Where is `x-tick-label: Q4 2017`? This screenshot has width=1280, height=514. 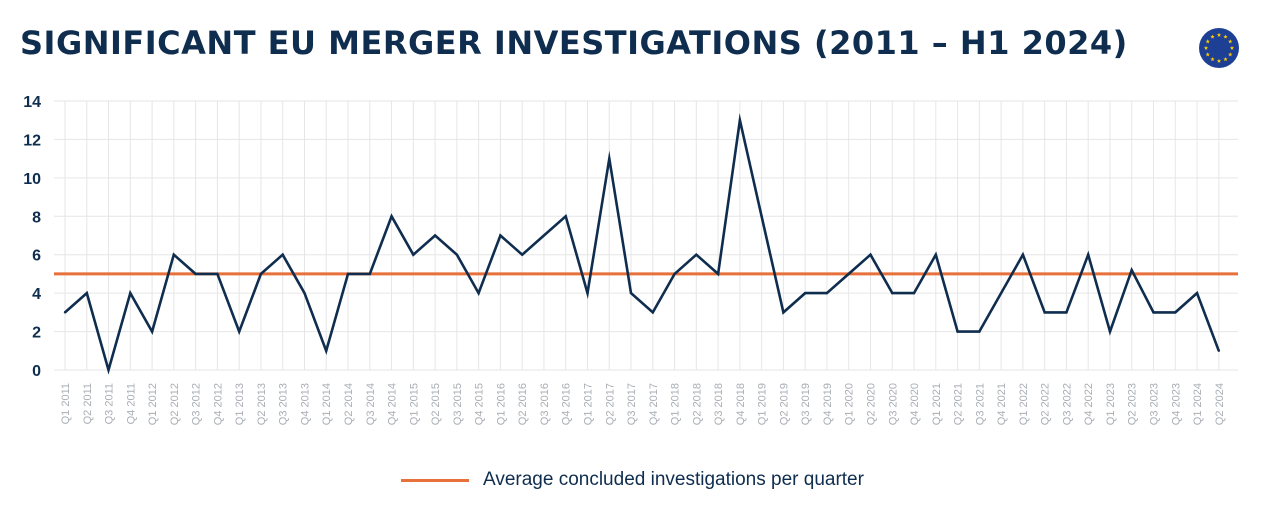
x-tick-label: Q4 2017 is located at coordinates (654, 404).